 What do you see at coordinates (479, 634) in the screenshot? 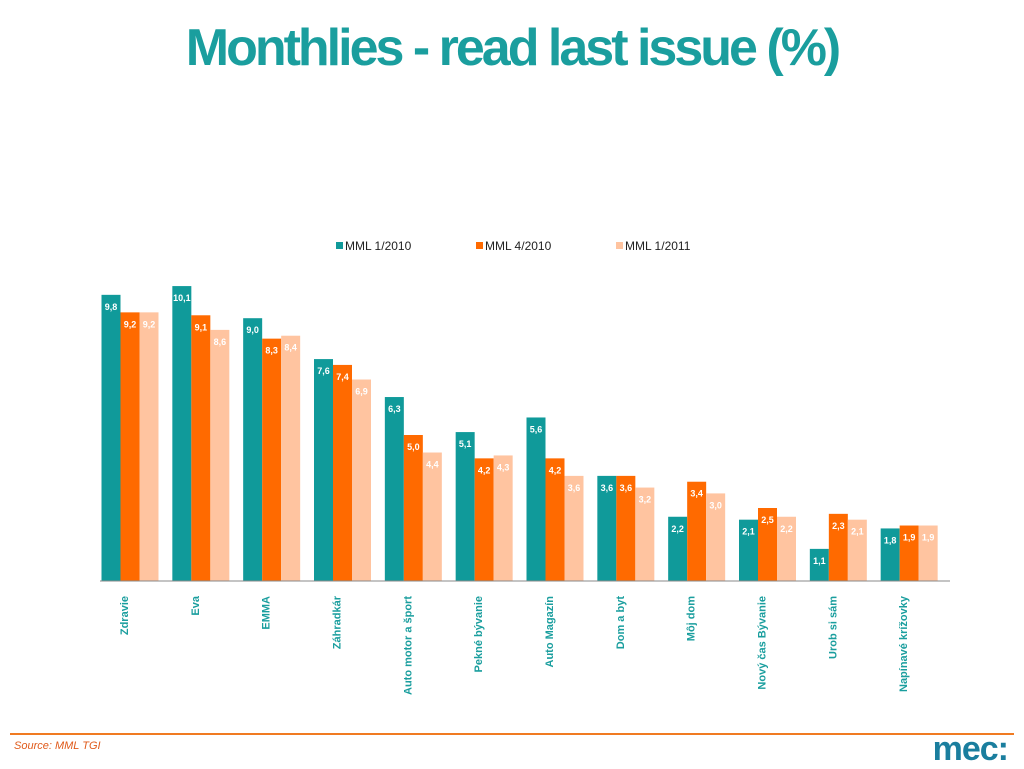
I see `category-label-6: Pekné bývanie` at bounding box center [479, 634].